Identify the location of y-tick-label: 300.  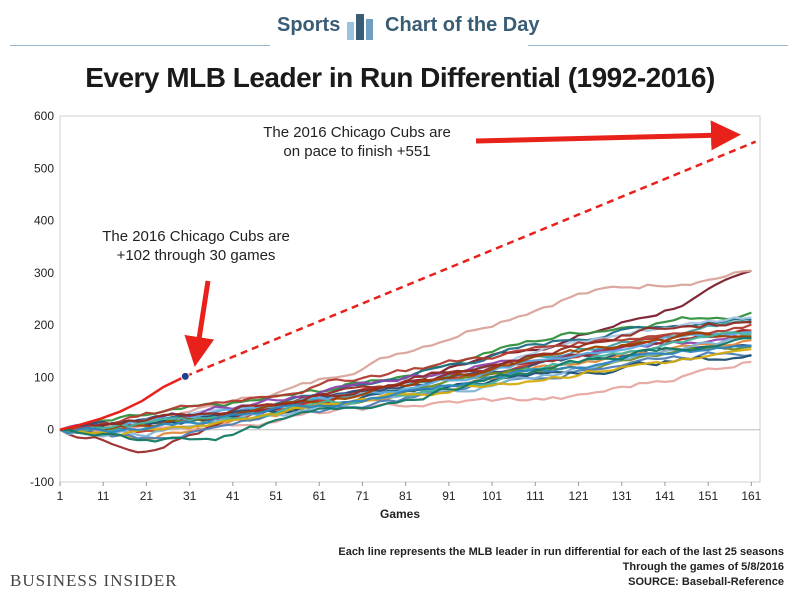
(44, 273).